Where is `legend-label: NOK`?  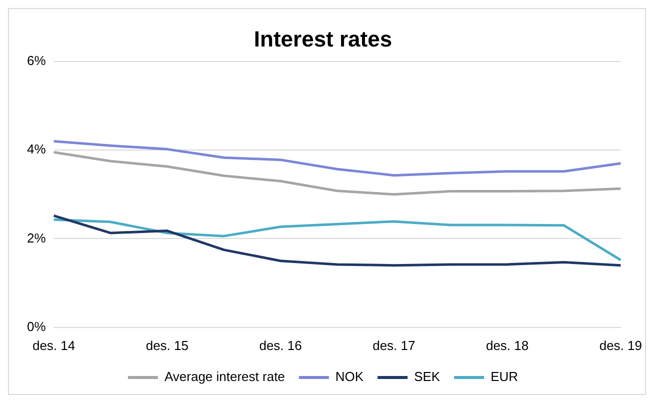
legend-label: NOK is located at coordinates (349, 376).